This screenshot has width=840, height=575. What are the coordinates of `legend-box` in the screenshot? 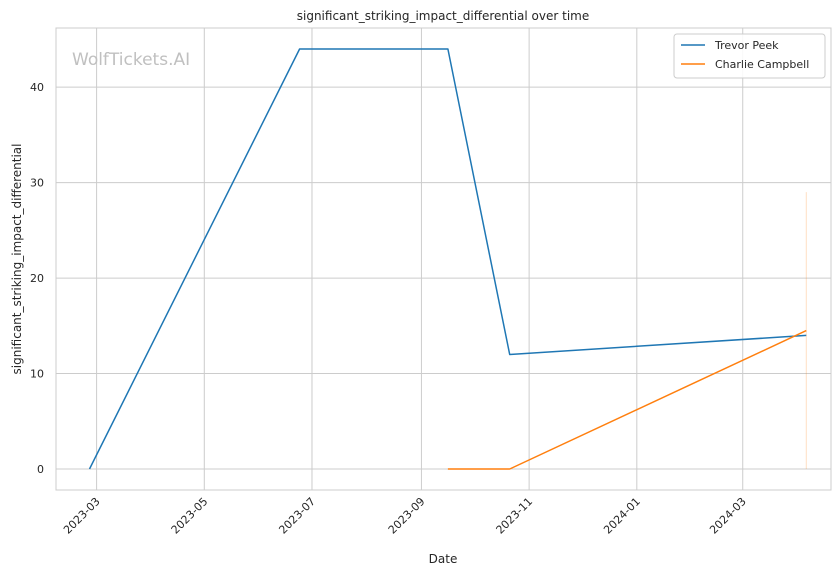 It's located at (749, 56).